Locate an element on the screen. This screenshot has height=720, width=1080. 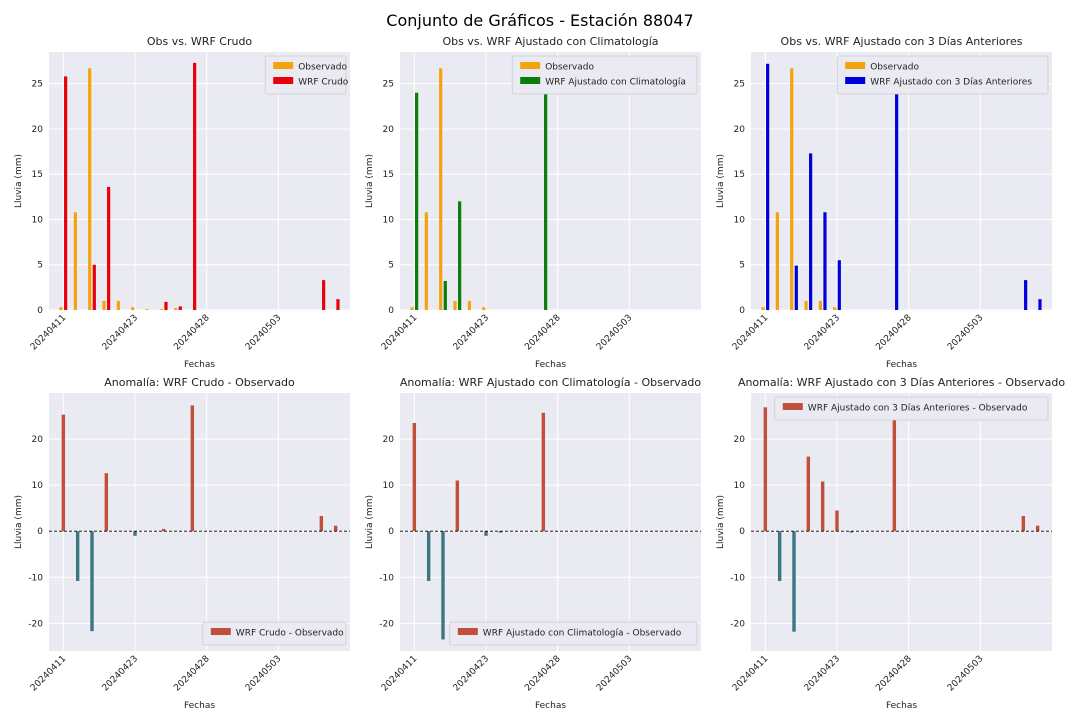
legend-label: WRF Crudo is located at coordinates (323, 83).